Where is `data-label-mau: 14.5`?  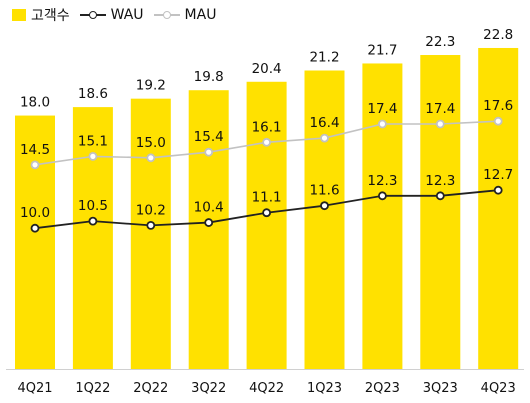
data-label-mau: 14.5 is located at coordinates (35, 150).